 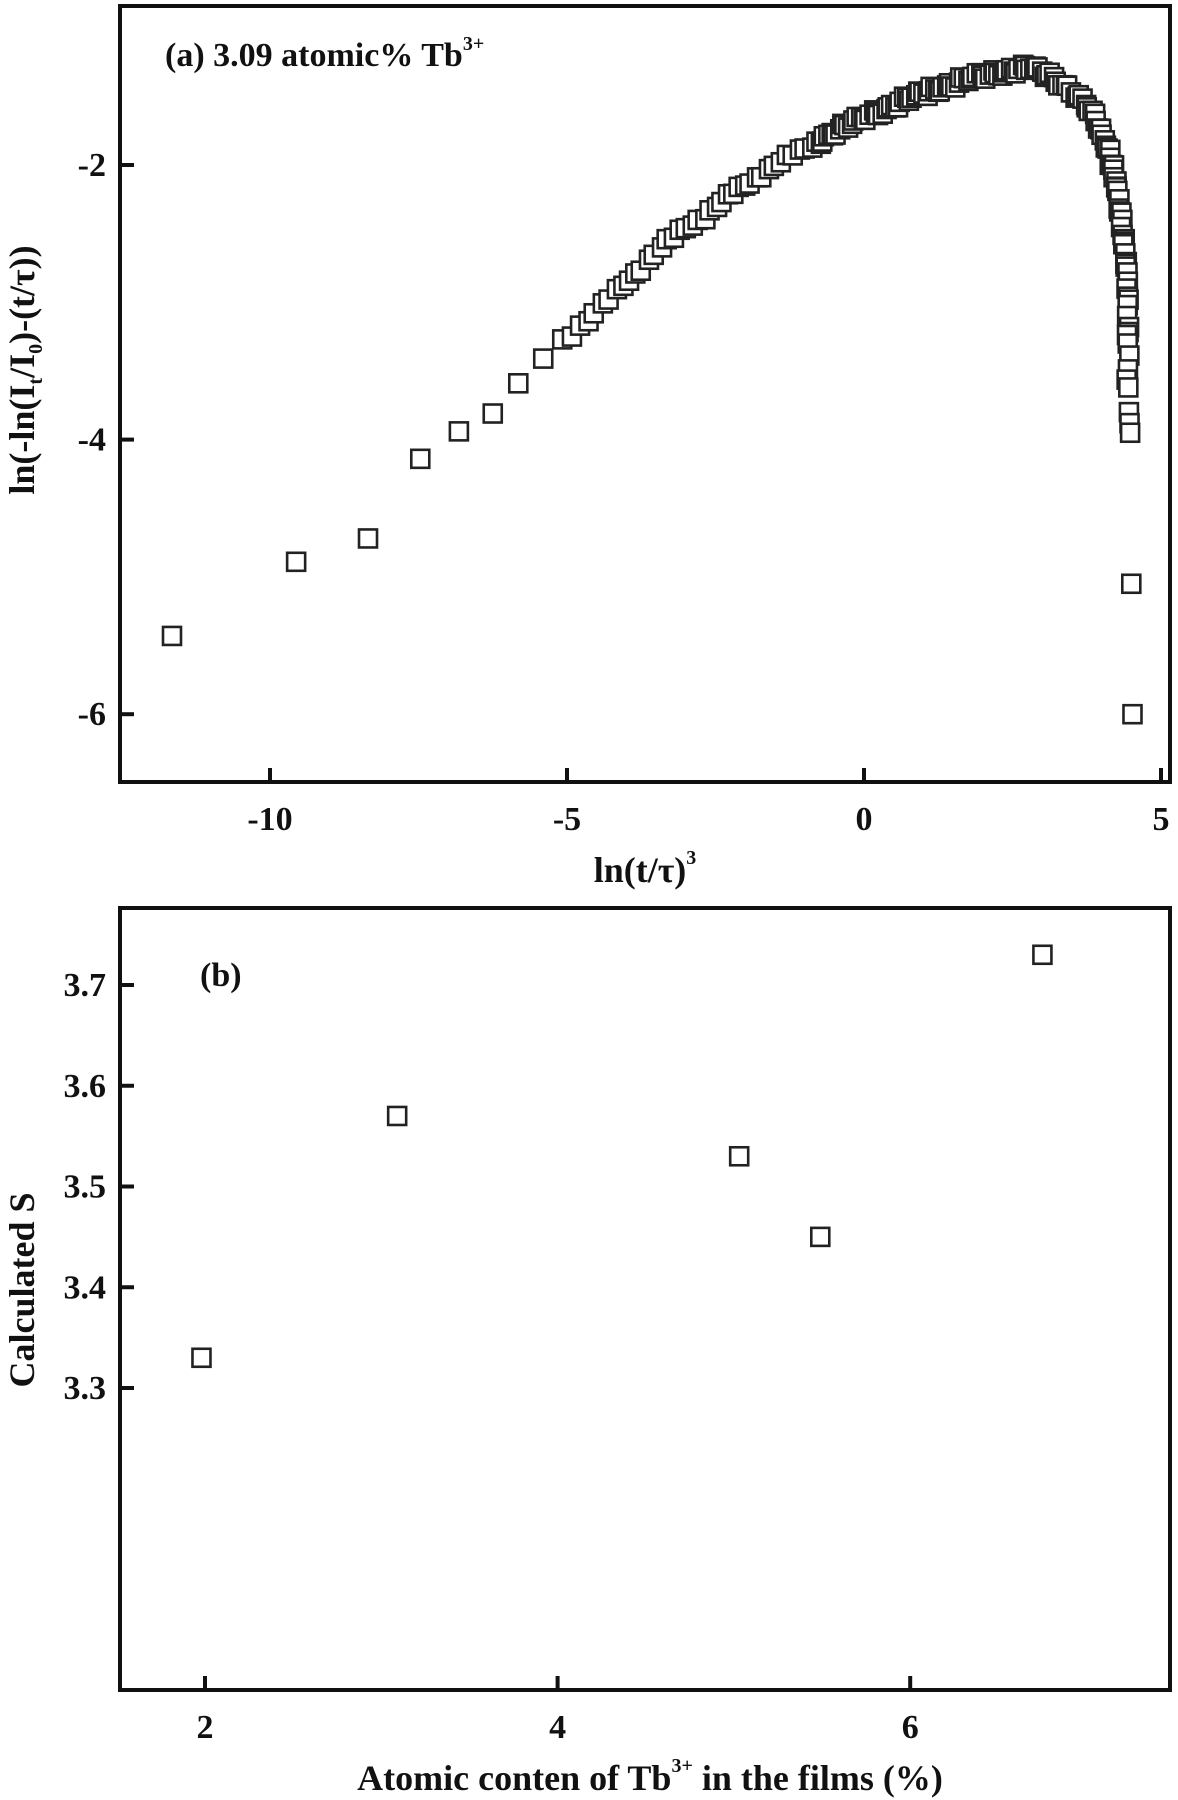 I want to click on y-tick-label: 3.6, so click(x=85, y=1086).